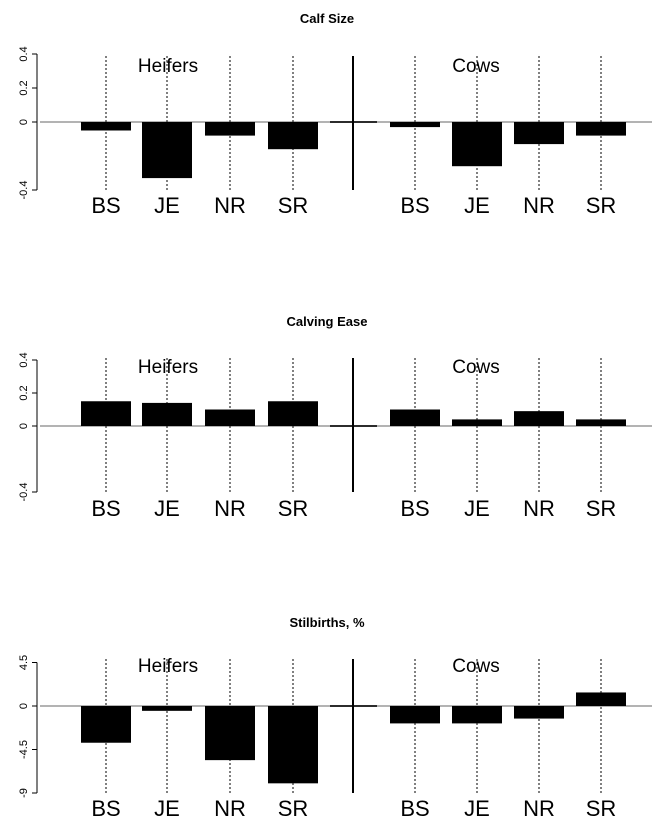 The image size is (654, 823). I want to click on chart-title: Calf Size, so click(327, 18).